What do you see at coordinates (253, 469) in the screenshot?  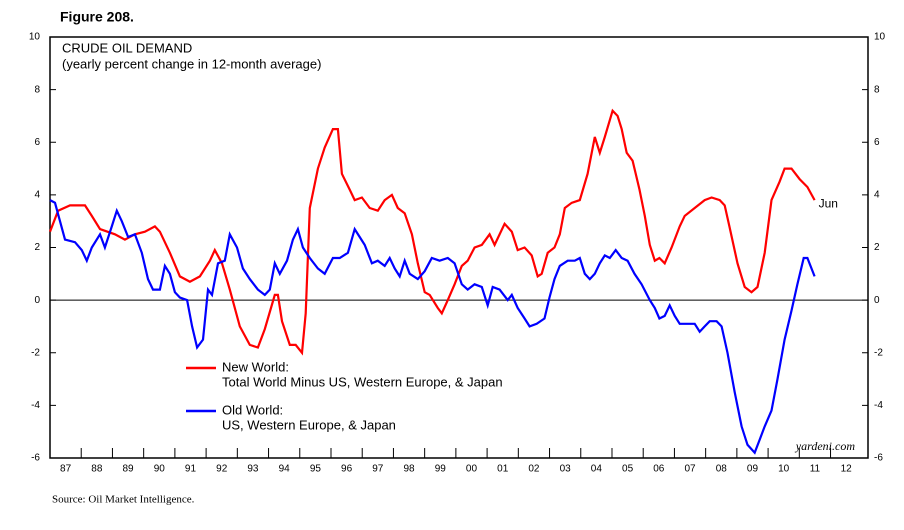 I see `x-tick-label: 93` at bounding box center [253, 469].